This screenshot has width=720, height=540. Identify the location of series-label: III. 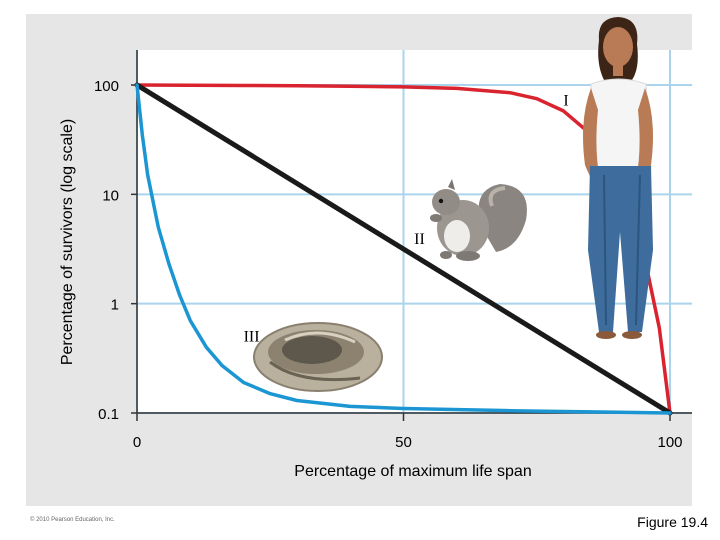
(252, 337).